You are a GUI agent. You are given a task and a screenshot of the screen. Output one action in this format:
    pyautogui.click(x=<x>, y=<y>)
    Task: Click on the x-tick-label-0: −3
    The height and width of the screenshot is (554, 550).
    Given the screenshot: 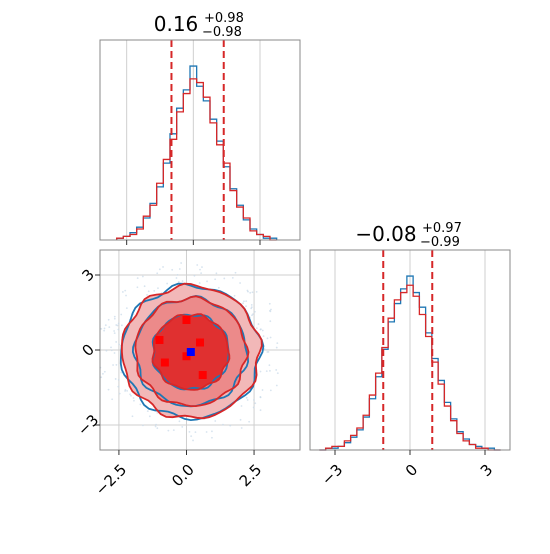 What is the action you would take?
    pyautogui.click(x=332, y=475)
    